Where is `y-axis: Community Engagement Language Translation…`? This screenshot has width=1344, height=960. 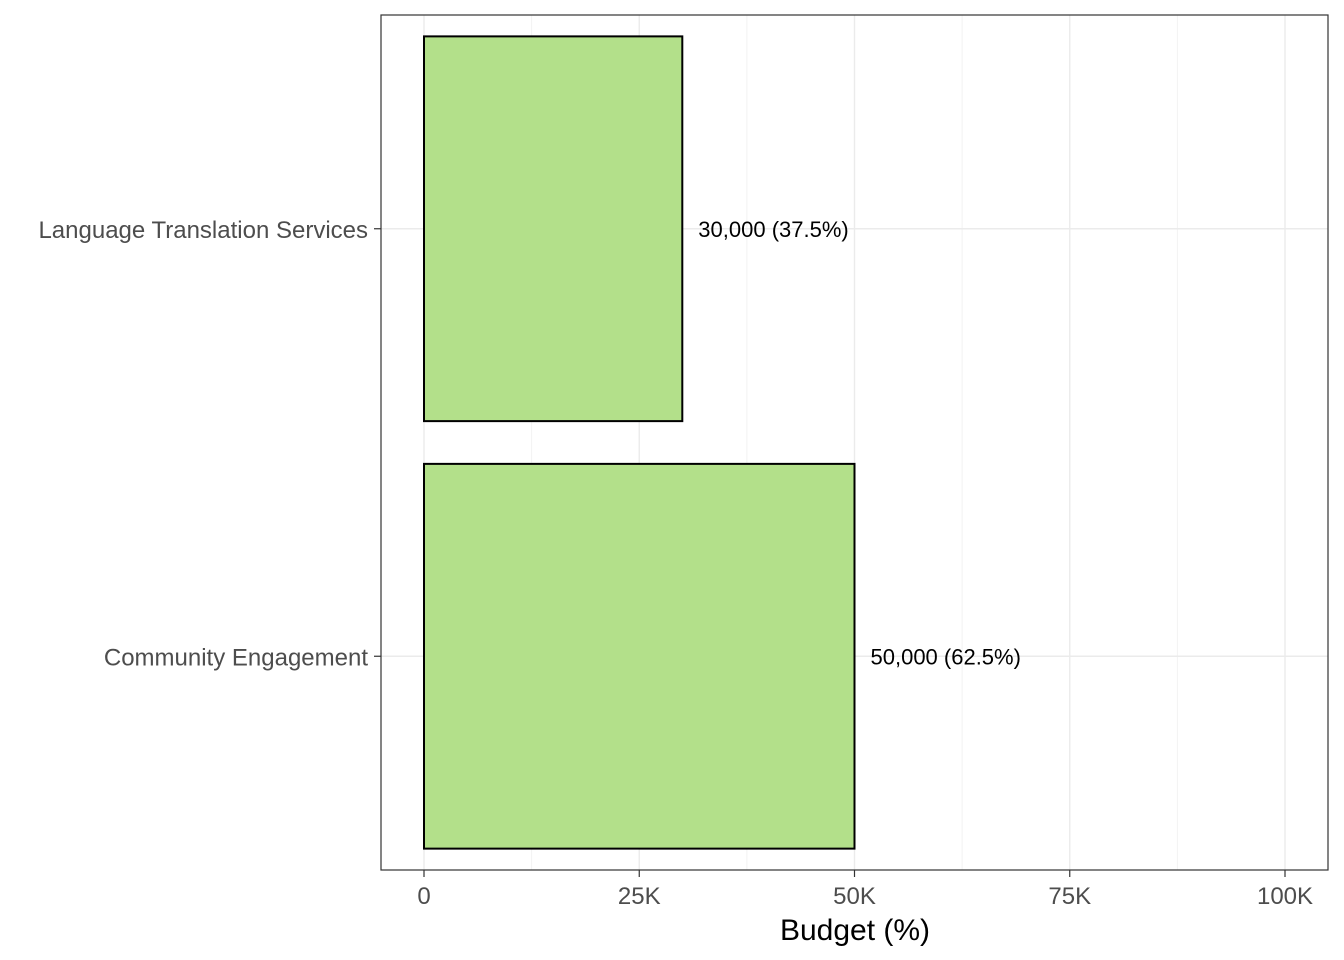 y-axis: Community Engagement Language Translation… is located at coordinates (209, 444).